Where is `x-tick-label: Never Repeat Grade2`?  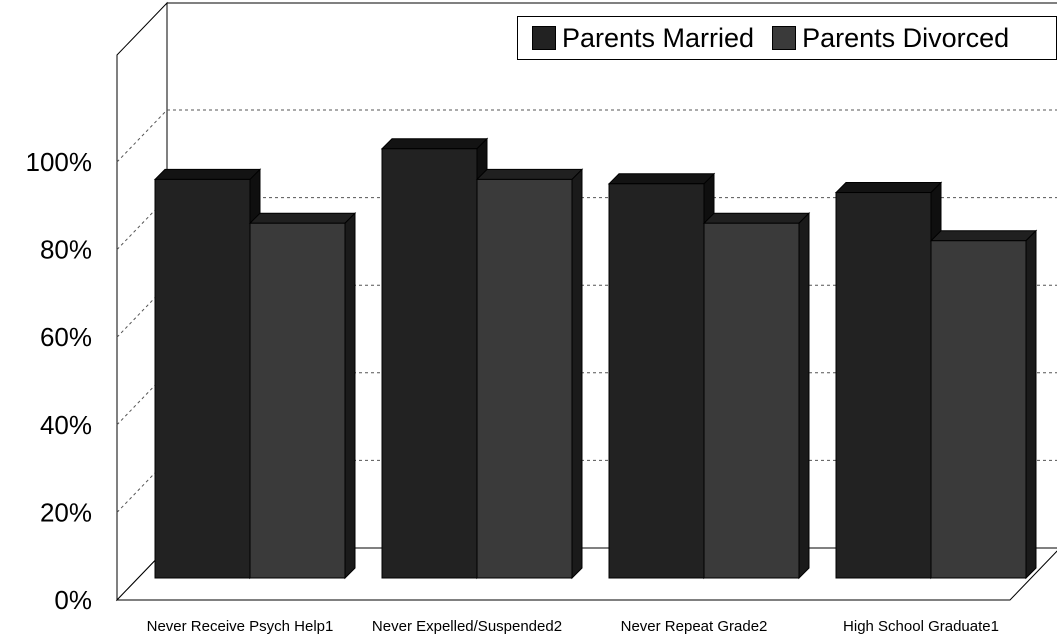
x-tick-label: Never Repeat Grade2 is located at coordinates (694, 626).